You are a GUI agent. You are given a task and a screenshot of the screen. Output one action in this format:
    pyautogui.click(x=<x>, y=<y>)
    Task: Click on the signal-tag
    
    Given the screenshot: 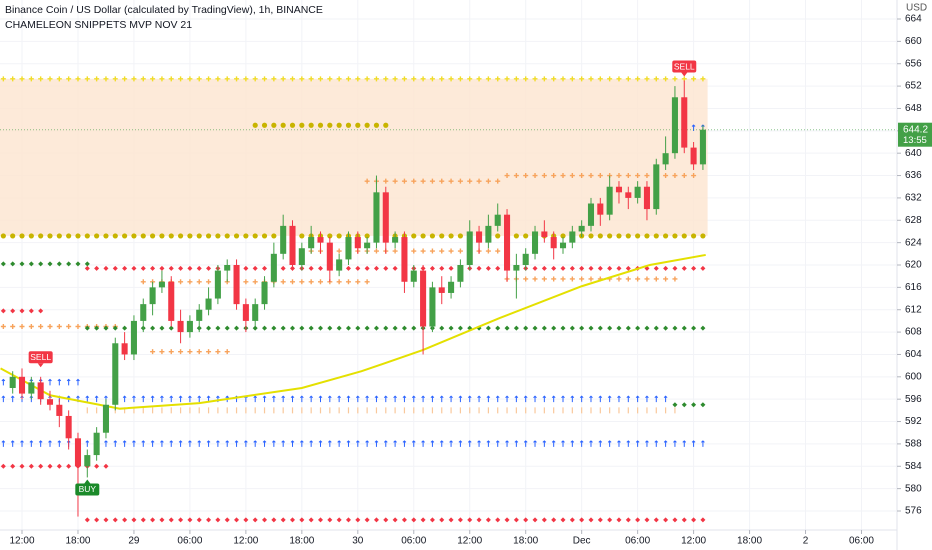 What is the action you would take?
    pyautogui.click(x=684, y=66)
    